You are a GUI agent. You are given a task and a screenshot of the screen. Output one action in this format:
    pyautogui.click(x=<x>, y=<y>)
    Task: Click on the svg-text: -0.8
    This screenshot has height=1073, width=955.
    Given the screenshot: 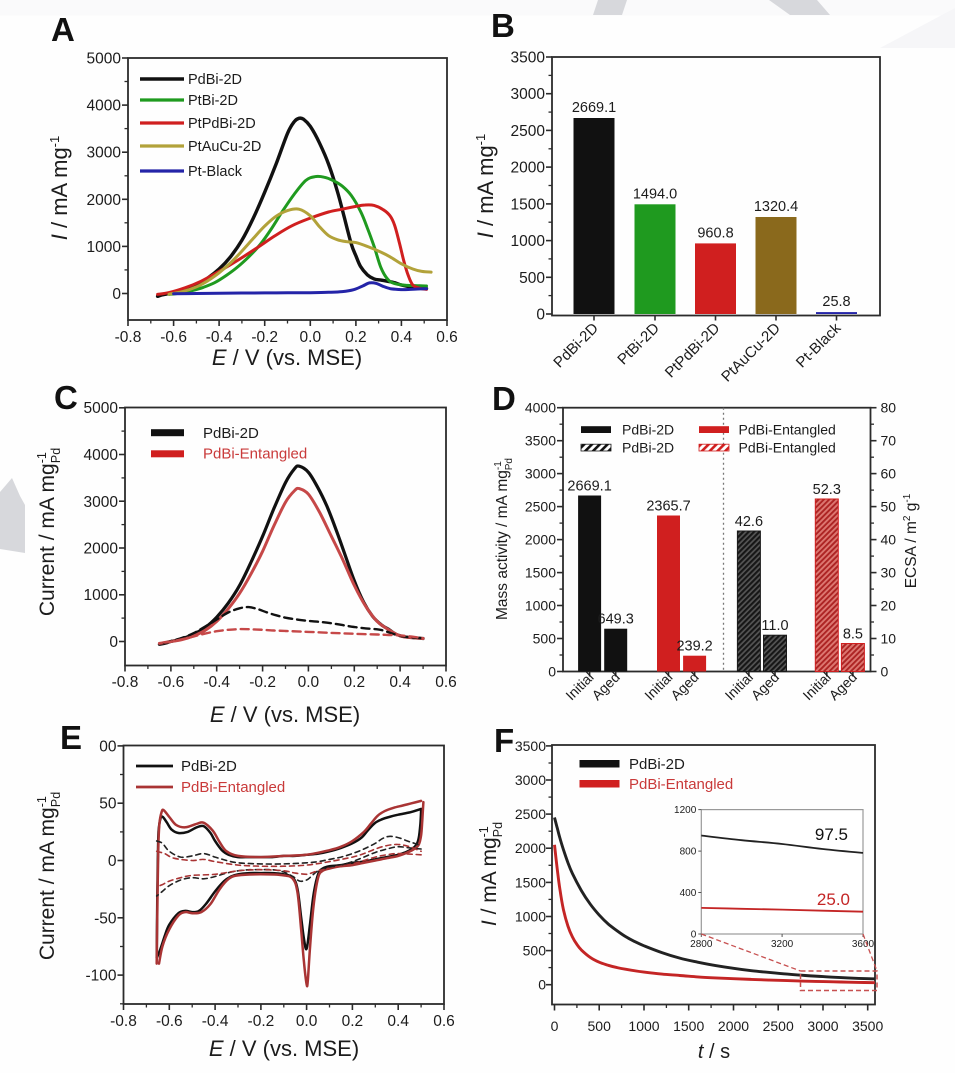 What is the action you would take?
    pyautogui.click(x=125, y=682)
    